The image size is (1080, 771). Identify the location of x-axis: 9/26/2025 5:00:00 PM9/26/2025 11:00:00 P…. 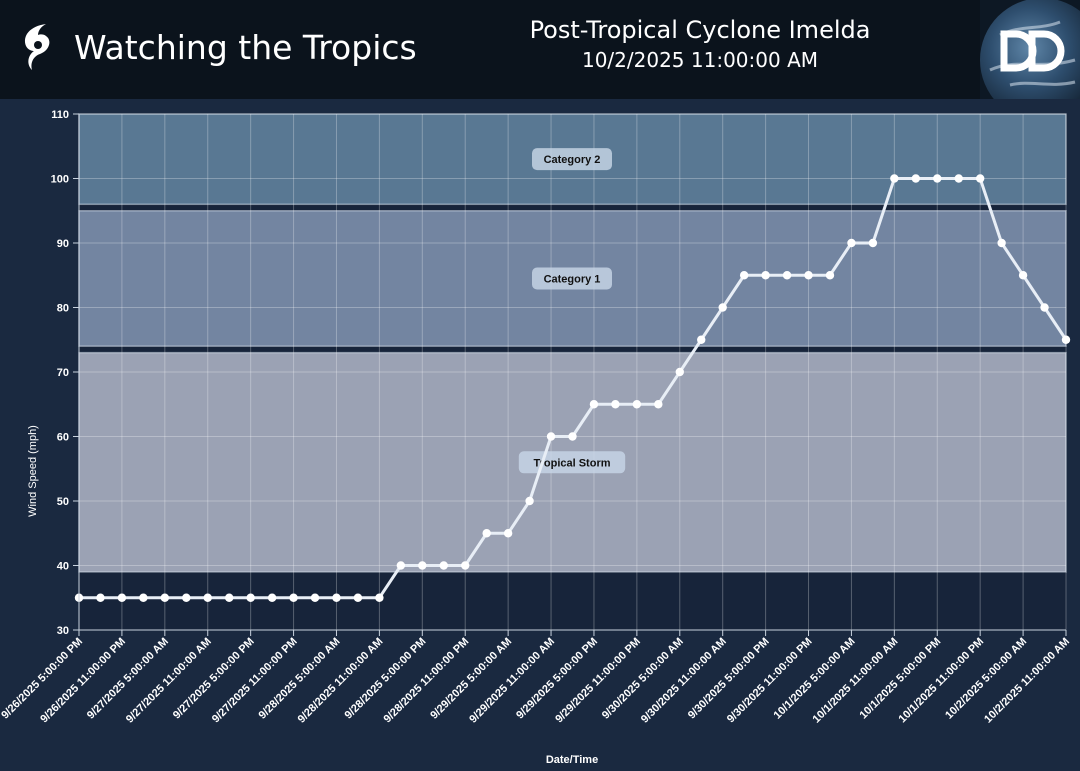
(536, 677).